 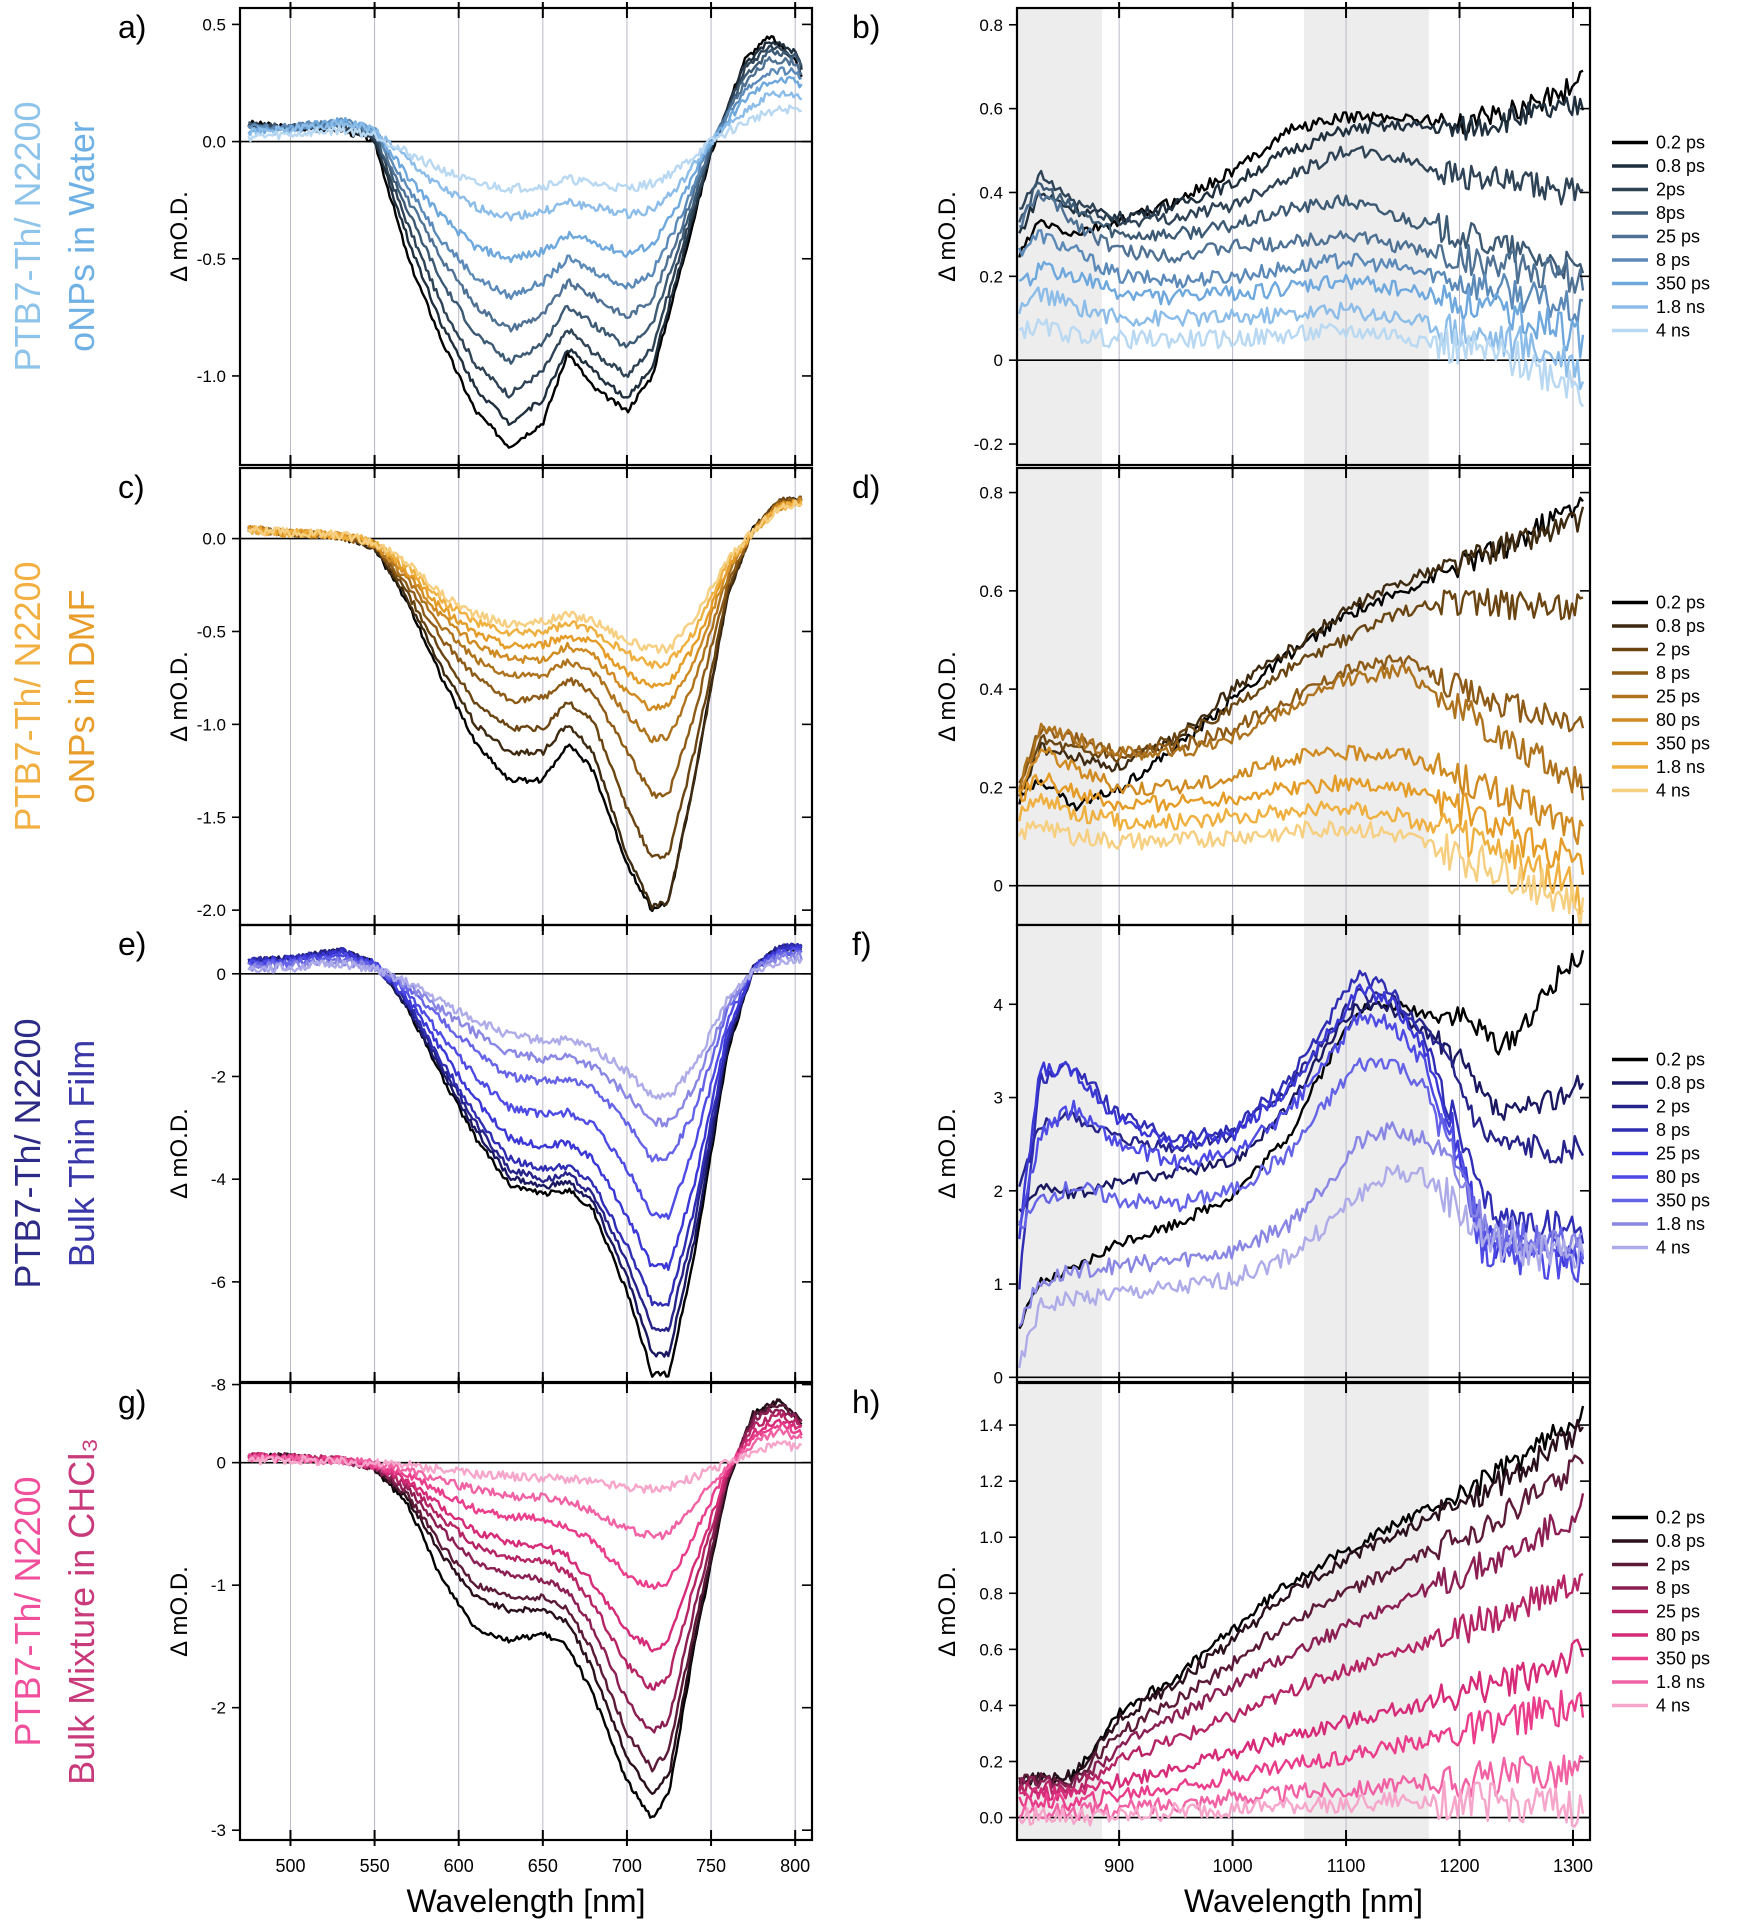 I want to click on y-tick-label: 1.2, so click(x=991, y=1481).